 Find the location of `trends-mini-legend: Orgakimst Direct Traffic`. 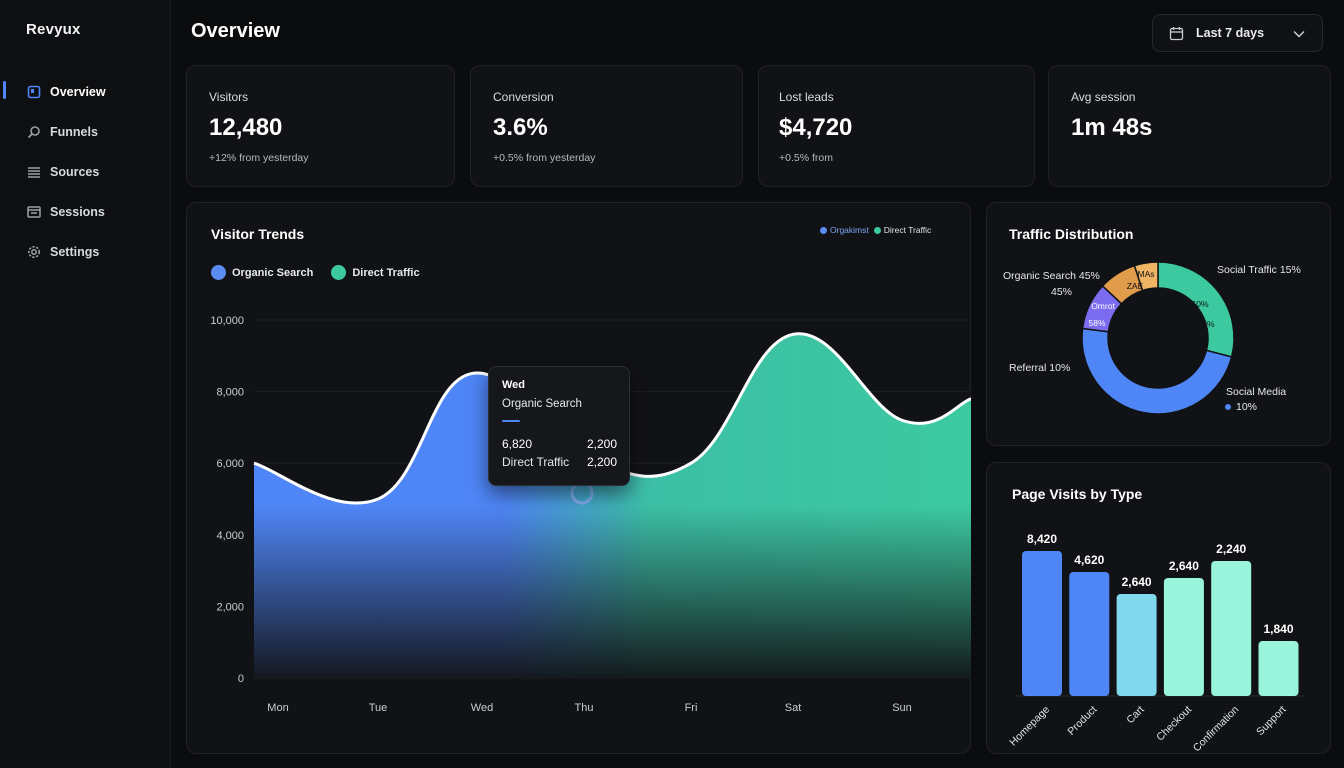

trends-mini-legend: Orgakimst Direct Traffic is located at coordinates (875, 230).